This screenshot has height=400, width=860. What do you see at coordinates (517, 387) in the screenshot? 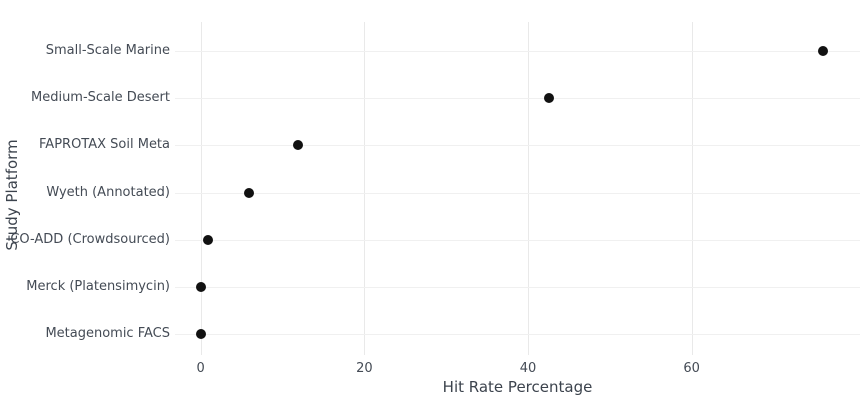
I see `x-axis-title: Hit Rate Percentage` at bounding box center [517, 387].